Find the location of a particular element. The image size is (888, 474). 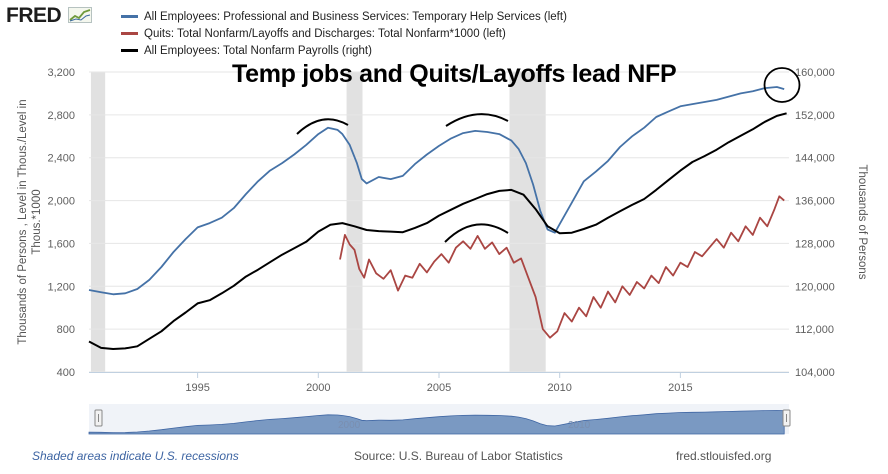

site-link: fred.stlouisfed.org is located at coordinates (724, 456).